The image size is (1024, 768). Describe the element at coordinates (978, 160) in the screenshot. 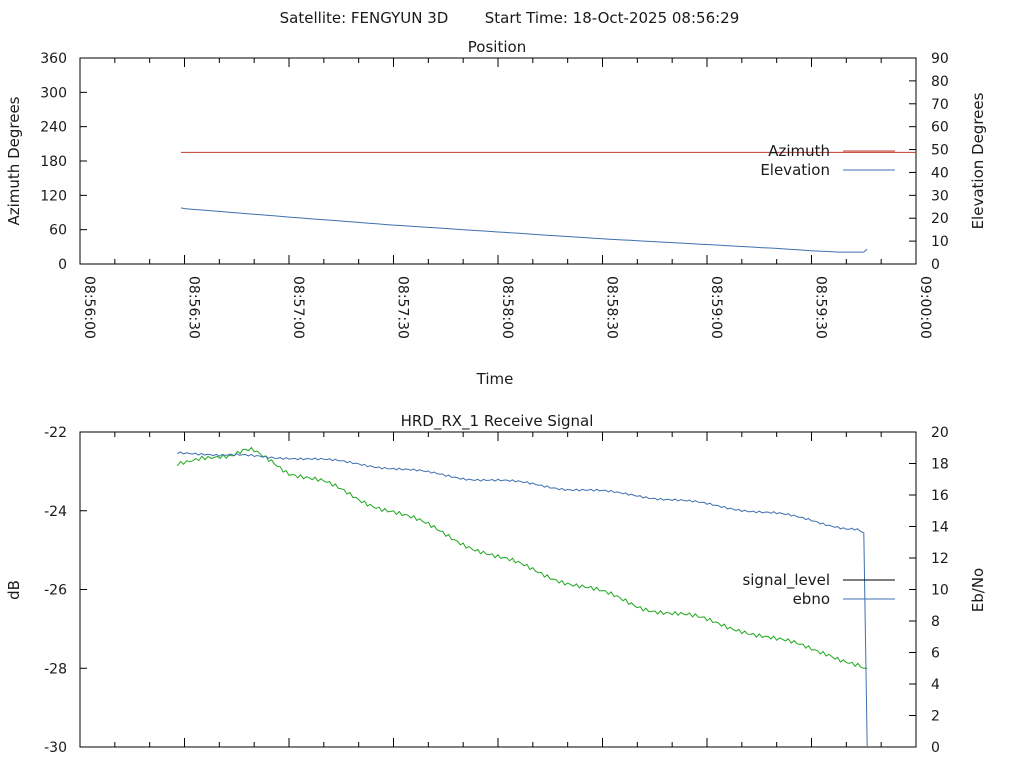

I see `position-y2-axis-label: Elevation Degrees` at that location.